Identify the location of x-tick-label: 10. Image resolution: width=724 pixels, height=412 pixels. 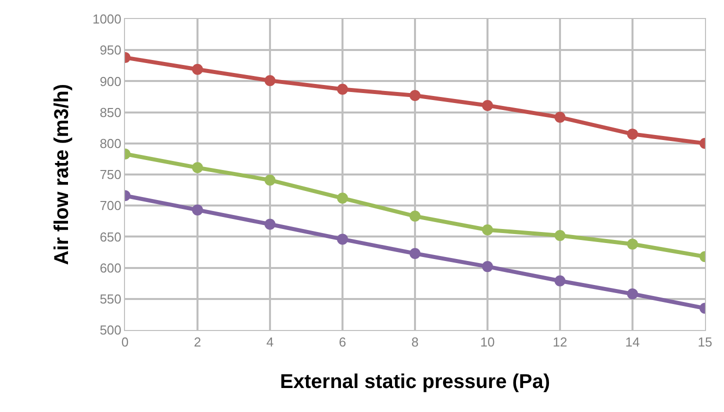
(487, 342).